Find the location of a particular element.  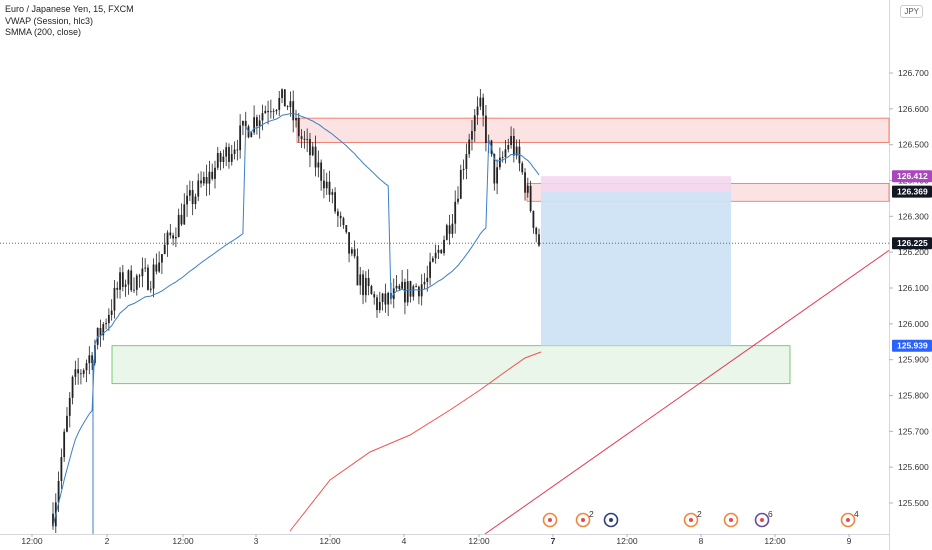

y-tick-label: 125.800 is located at coordinates (913, 396).